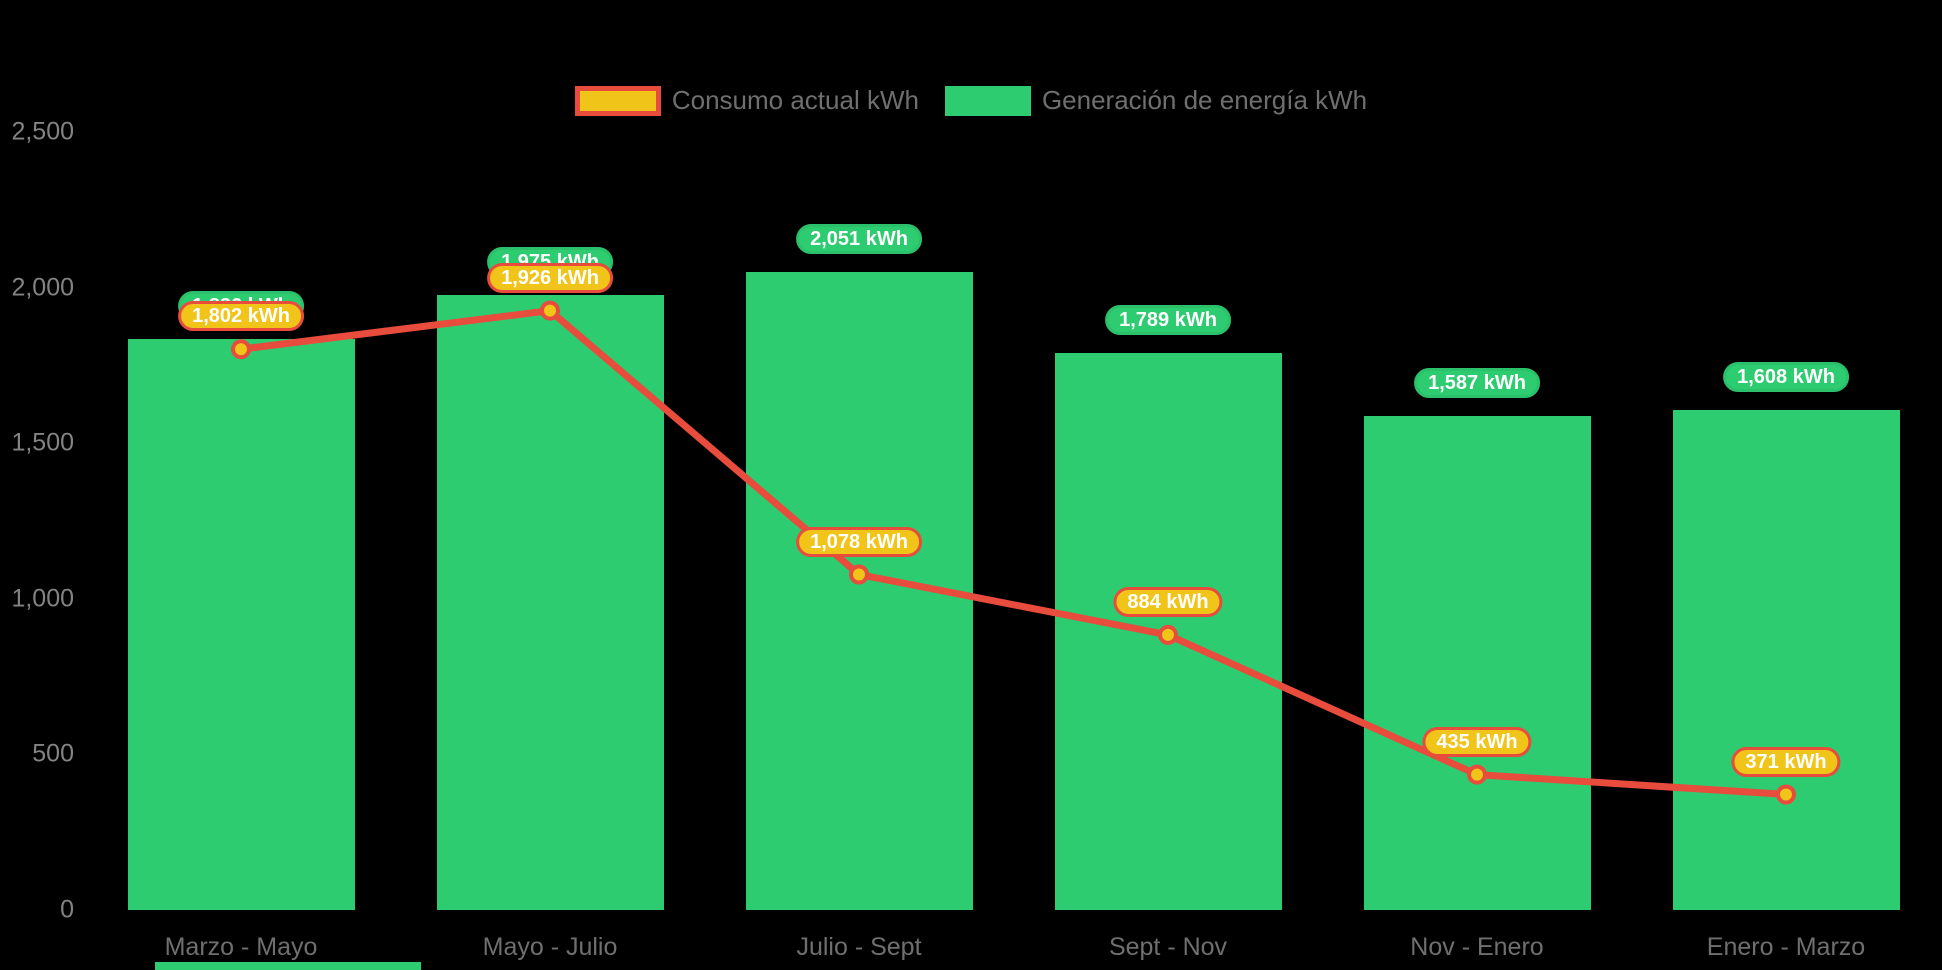  Describe the element at coordinates (1786, 947) in the screenshot. I see `x-category-label: Enero - Marzo` at that location.